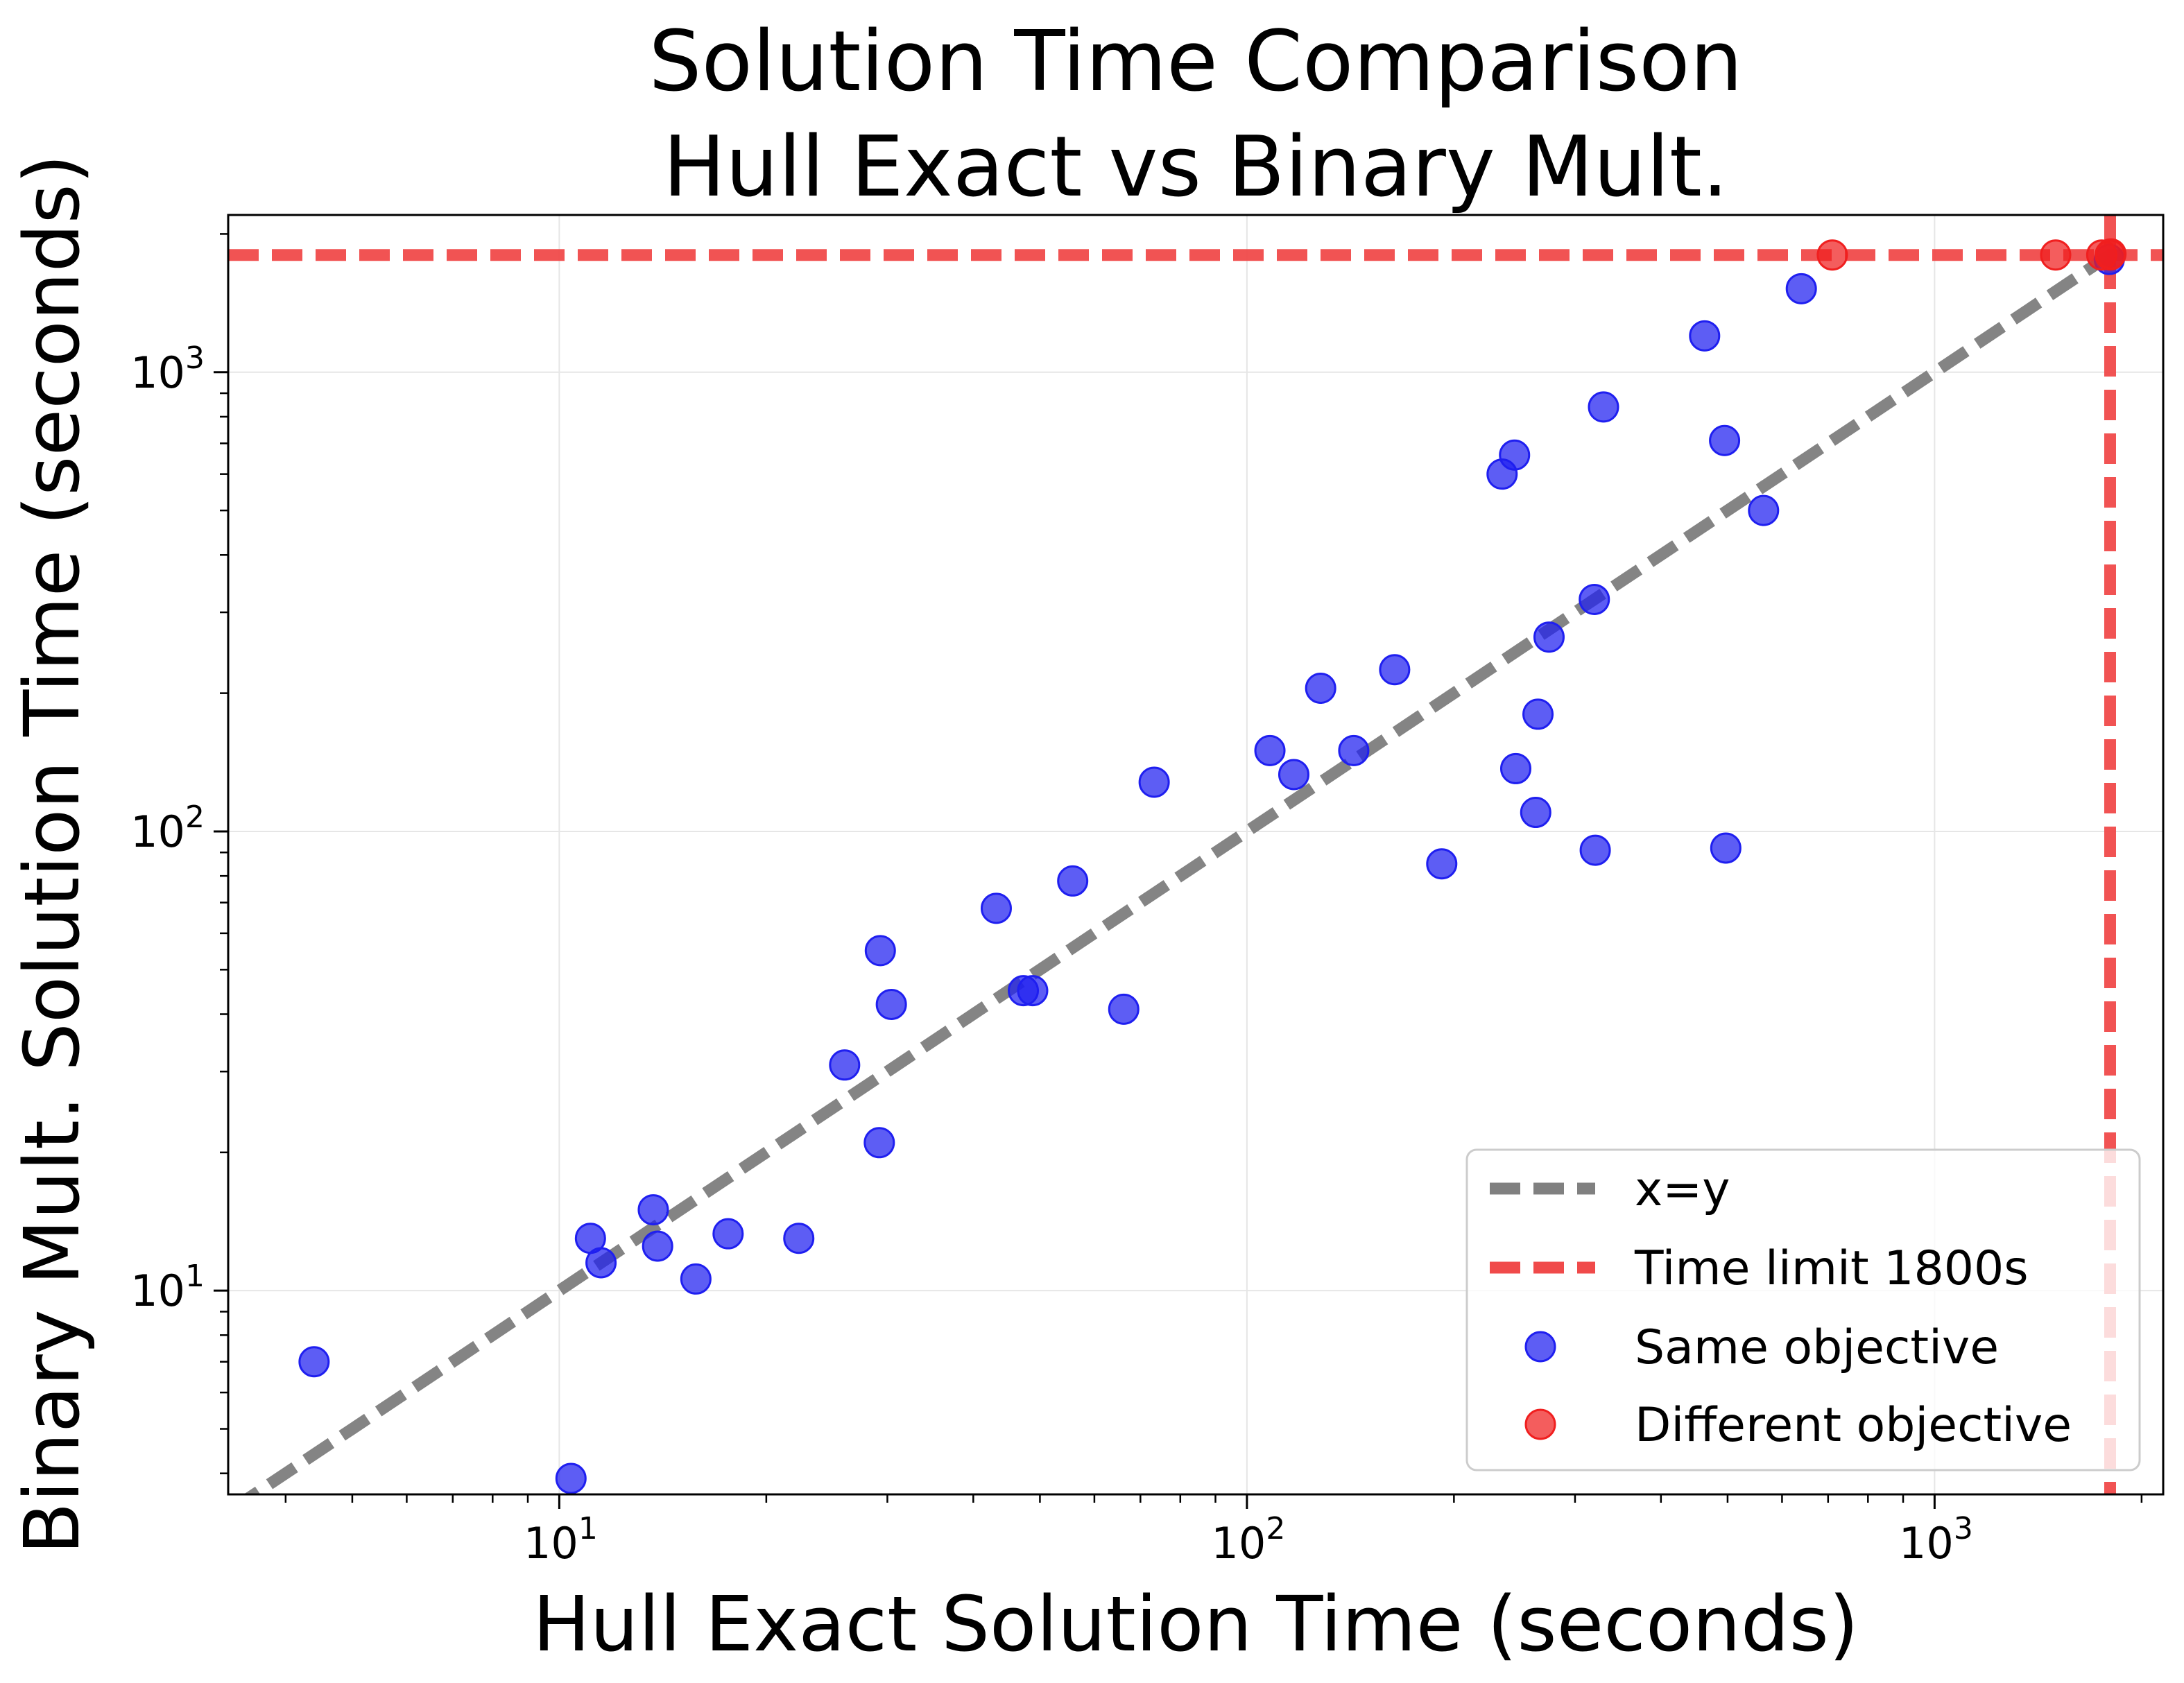 This screenshot has width=2184, height=1683. Describe the element at coordinates (1248, 1540) in the screenshot. I see `x-tick-label-1: 10²` at that location.